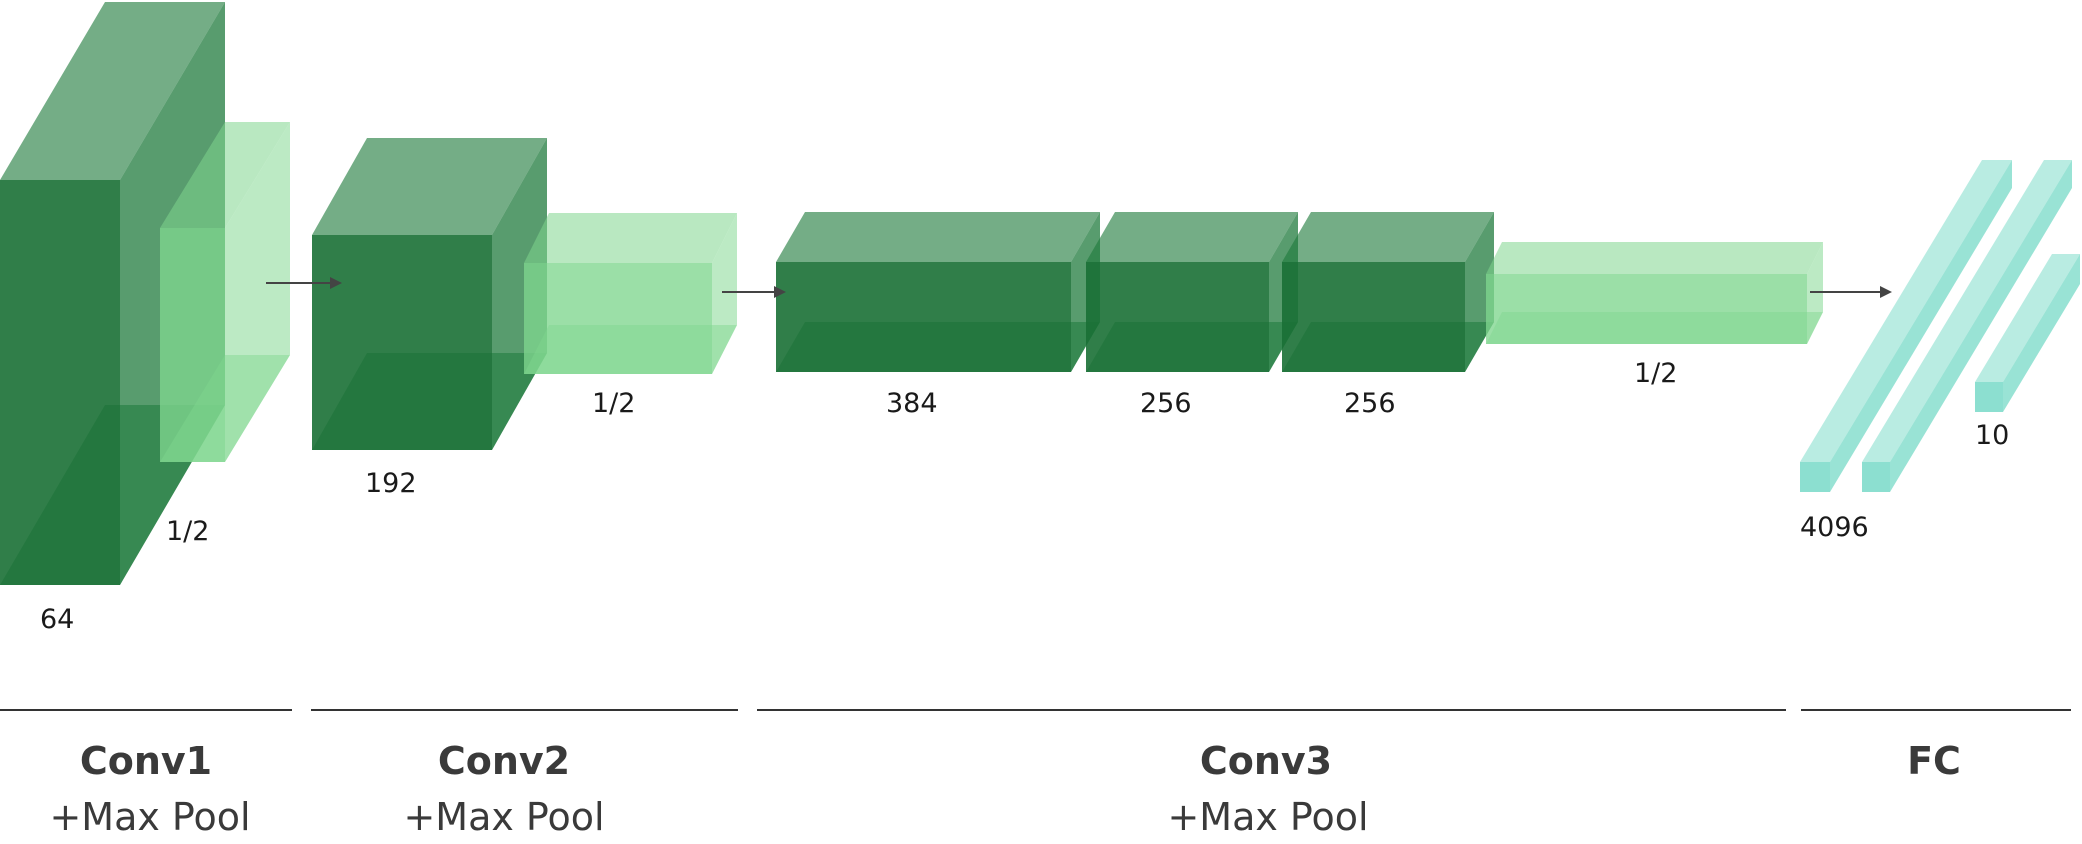  I want to click on pool1-ratio-label: 1/2, so click(187, 531).